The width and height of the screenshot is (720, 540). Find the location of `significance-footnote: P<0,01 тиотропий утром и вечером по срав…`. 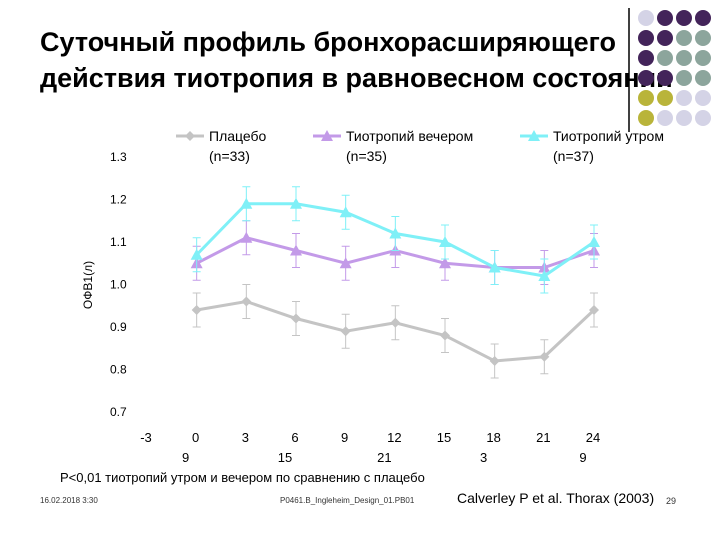

significance-footnote: P<0,01 тиотропий утром и вечером по срав… is located at coordinates (242, 477).